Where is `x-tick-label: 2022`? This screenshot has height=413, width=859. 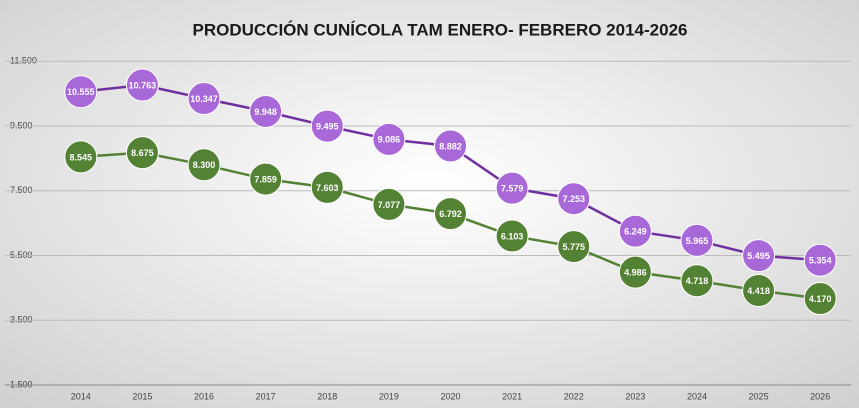
x-tick-label: 2022 is located at coordinates (574, 396).